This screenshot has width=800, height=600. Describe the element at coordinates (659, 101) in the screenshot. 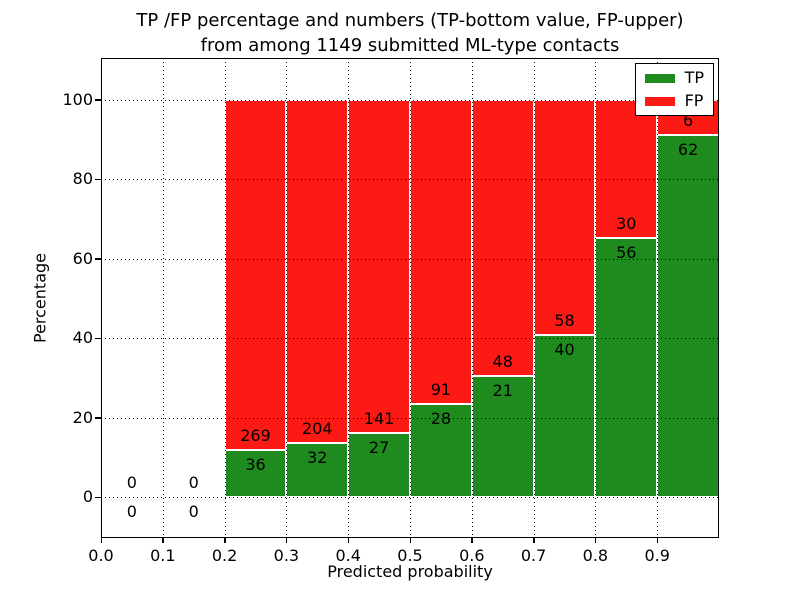

I see `fp-legend-swatch` at that location.